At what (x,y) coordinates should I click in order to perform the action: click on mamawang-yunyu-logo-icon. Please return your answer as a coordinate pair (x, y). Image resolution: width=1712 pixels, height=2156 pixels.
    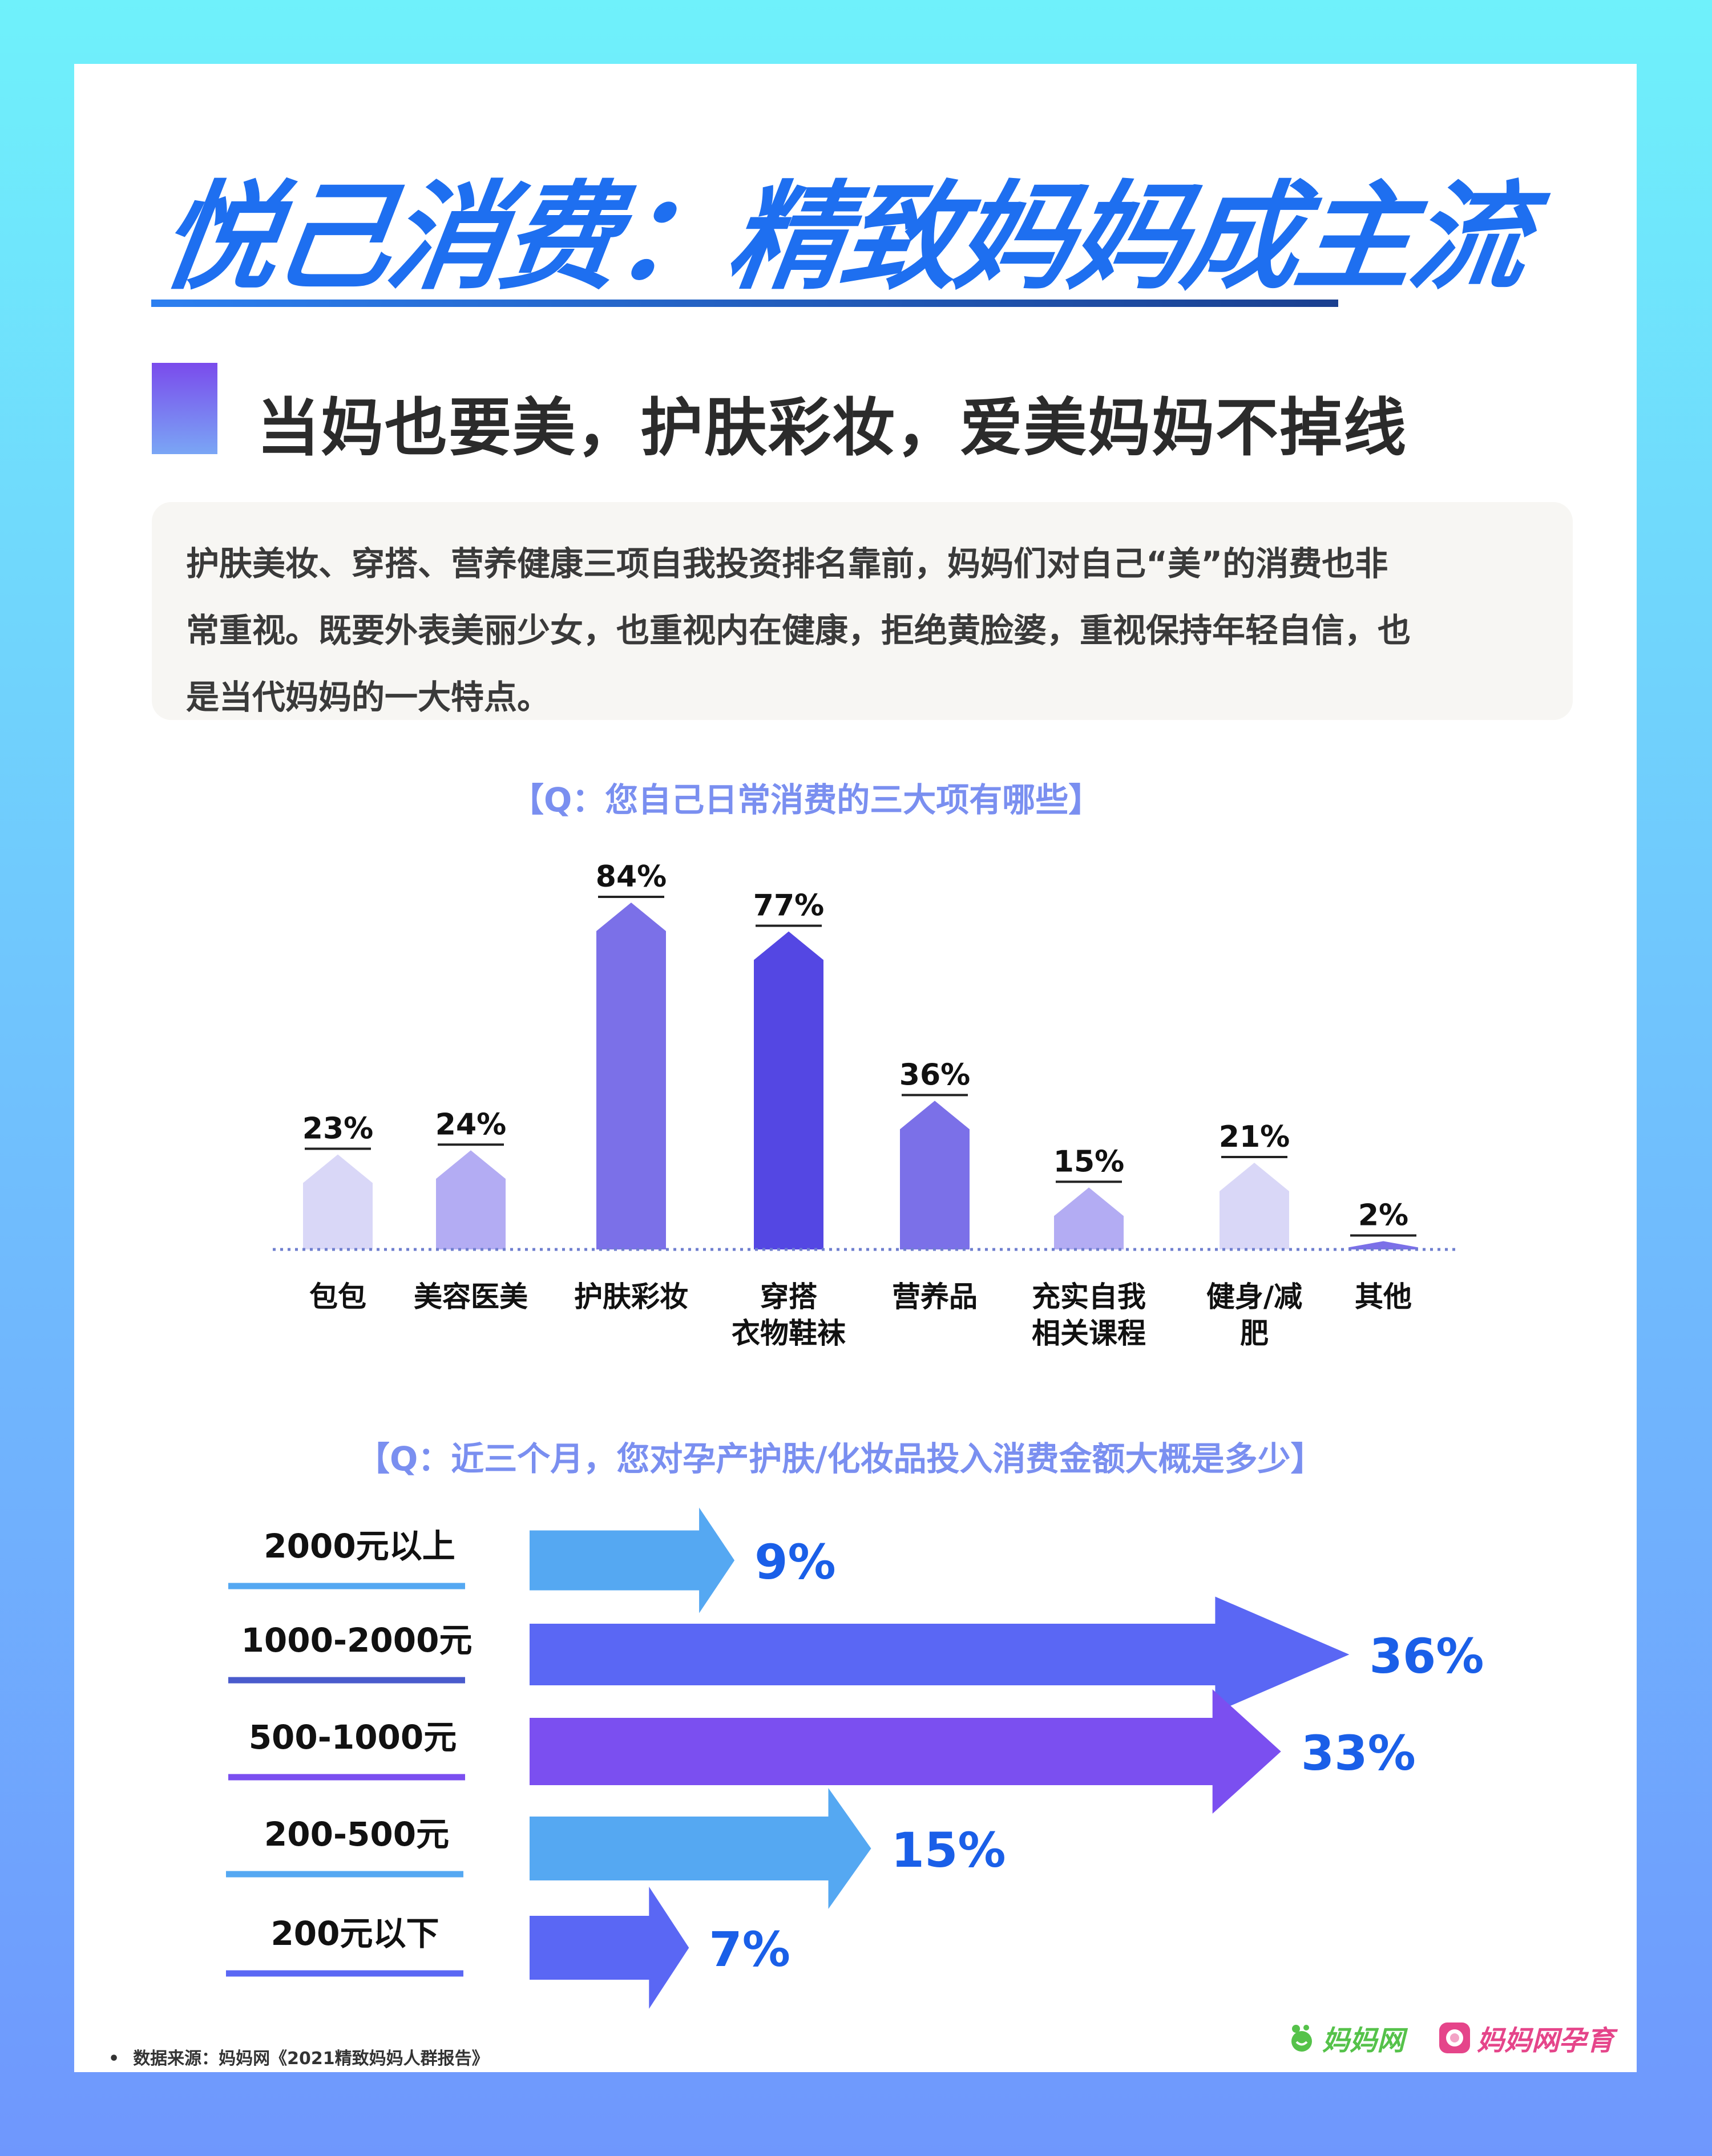
    Looking at the image, I should click on (1454, 2037).